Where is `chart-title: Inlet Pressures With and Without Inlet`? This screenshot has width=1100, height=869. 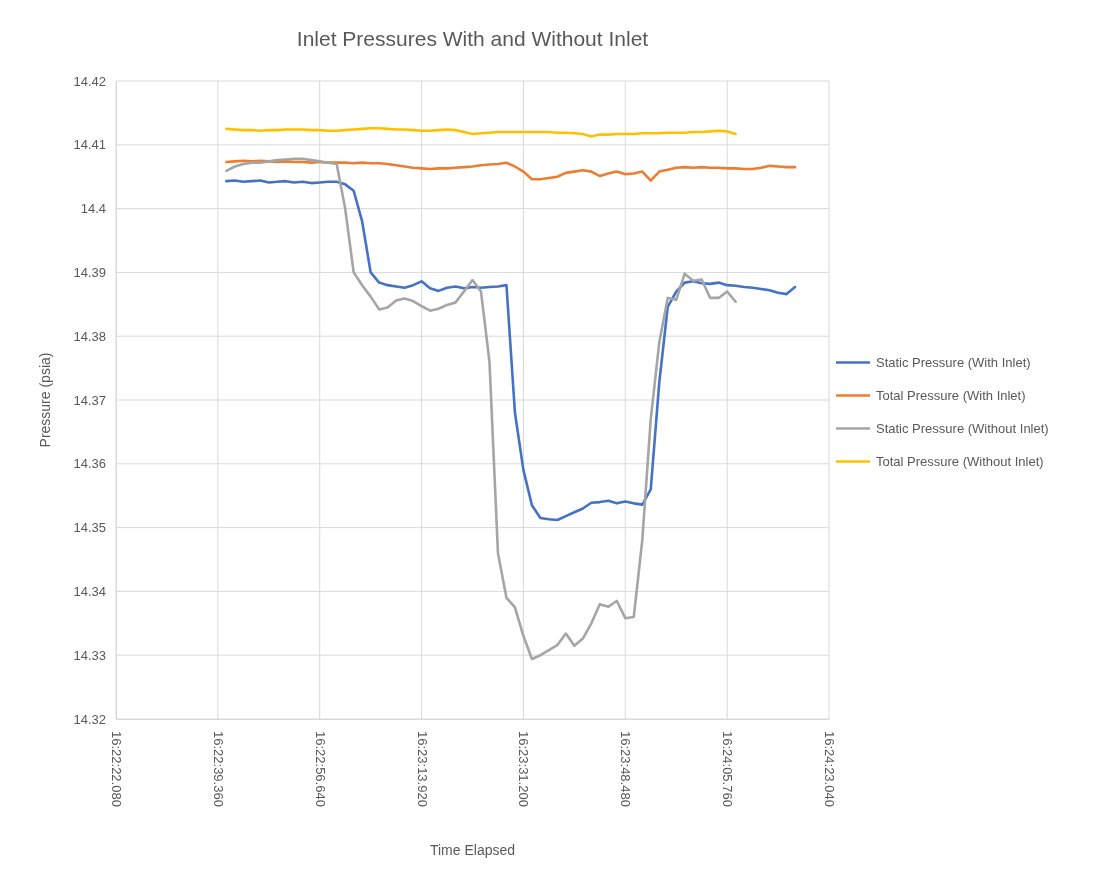
chart-title: Inlet Pressures With and Without Inlet is located at coordinates (472, 38).